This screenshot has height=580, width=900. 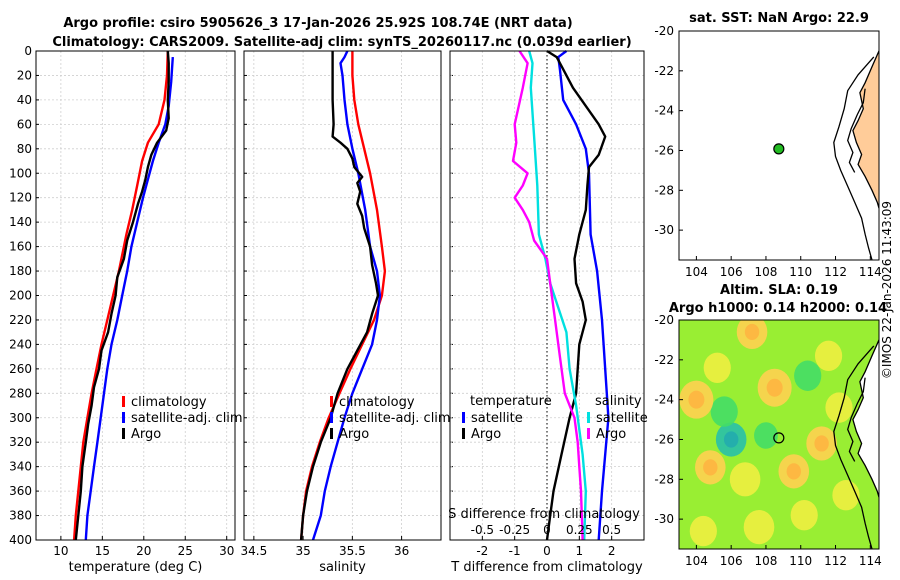 What do you see at coordinates (664, 190) in the screenshot?
I see `sst_map-ytick-label-4: -28` at bounding box center [664, 190].